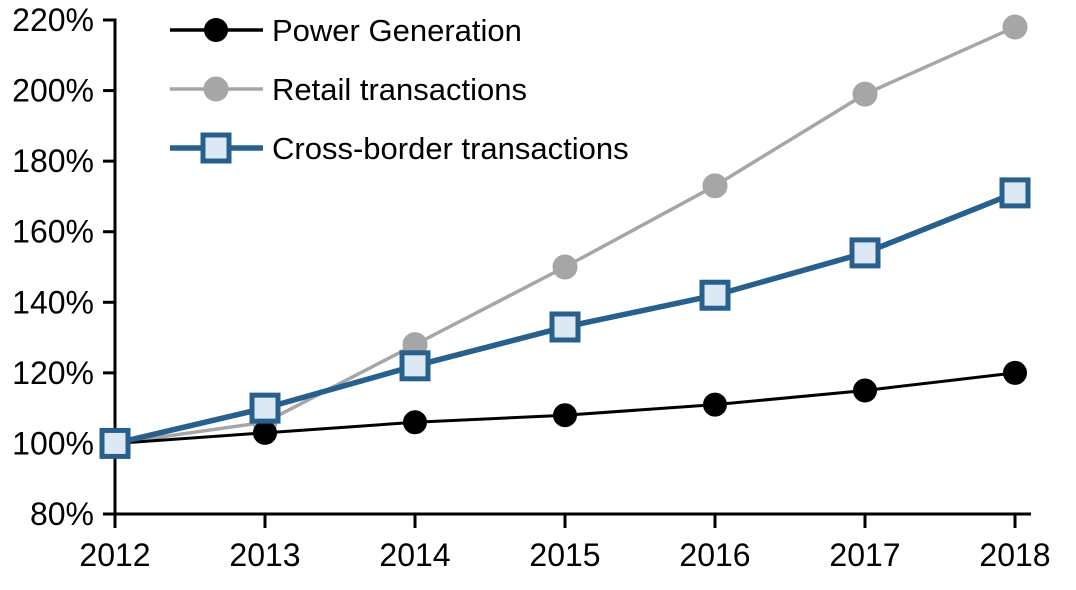 The height and width of the screenshot is (590, 1076). I want to click on legend-item: Power Generation, so click(346, 30).